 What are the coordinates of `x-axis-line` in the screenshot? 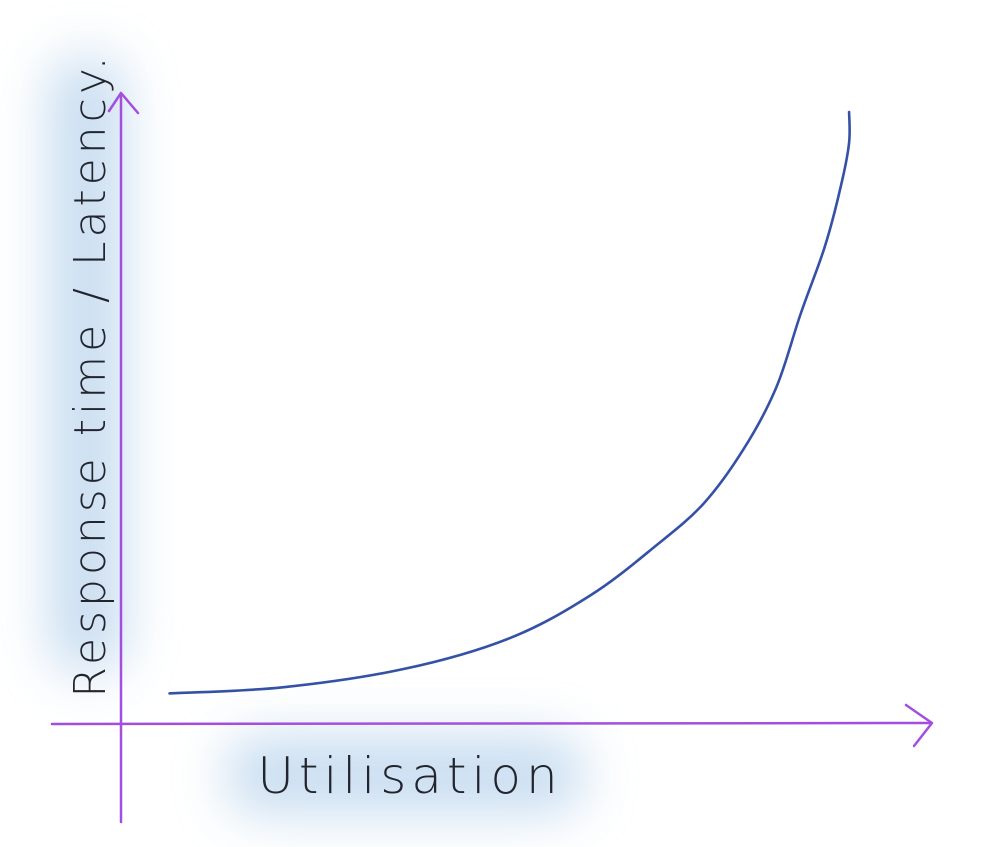 It's located at (491, 723).